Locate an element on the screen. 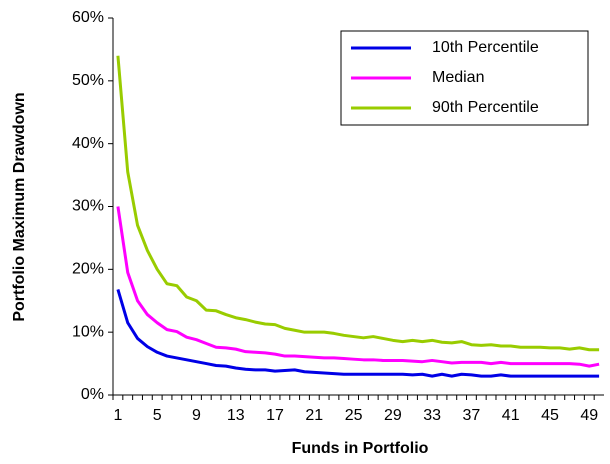 The image size is (610, 464). x-tick-label: 29 is located at coordinates (393, 415).